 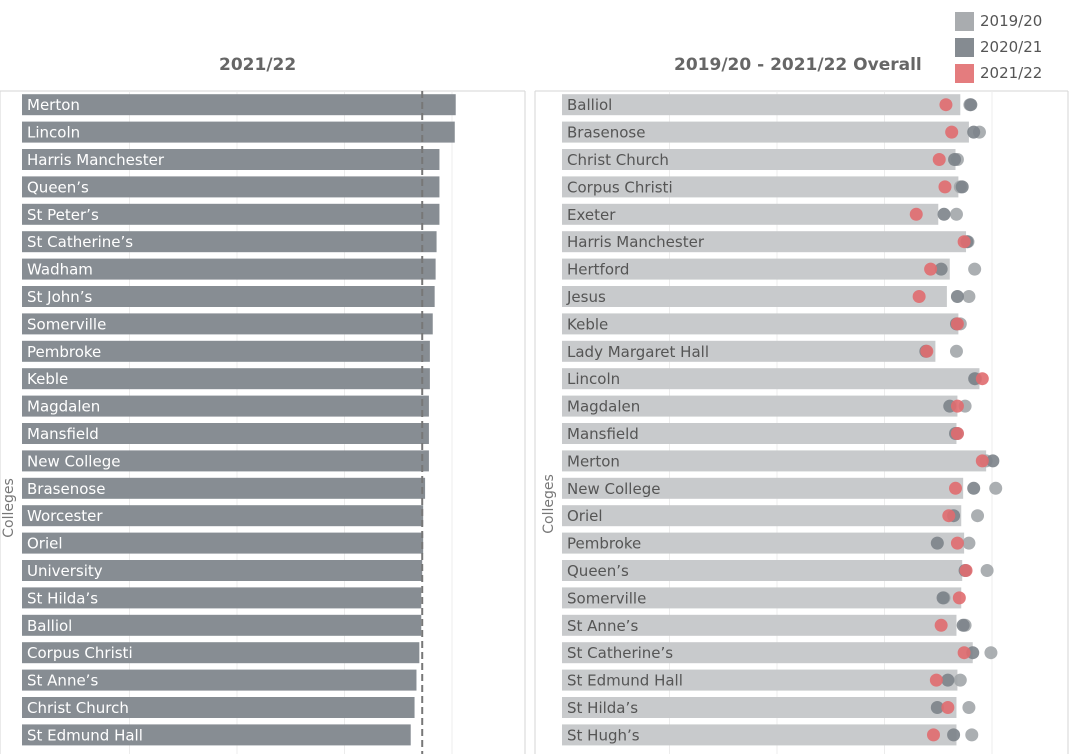 What do you see at coordinates (258, 65) in the screenshot?
I see `left-panel-title: 2021/22` at bounding box center [258, 65].